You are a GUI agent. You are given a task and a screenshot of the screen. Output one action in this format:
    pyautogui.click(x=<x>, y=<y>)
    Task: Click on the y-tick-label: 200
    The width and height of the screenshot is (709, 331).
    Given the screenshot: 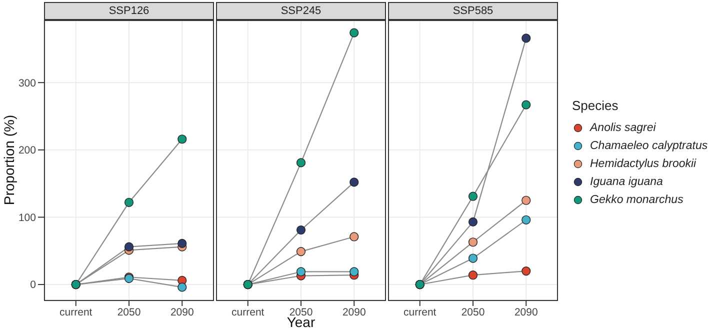 What is the action you would take?
    pyautogui.click(x=27, y=150)
    